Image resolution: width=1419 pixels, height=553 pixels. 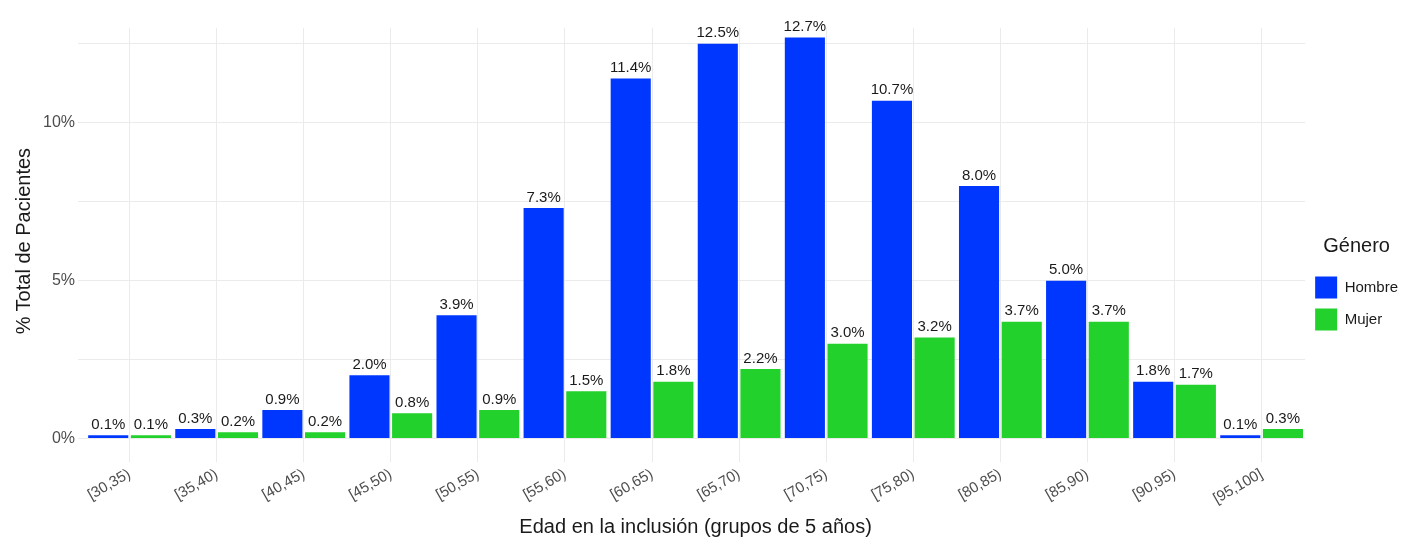 What do you see at coordinates (805, 26) in the screenshot?
I see `data-label: 12.7%` at bounding box center [805, 26].